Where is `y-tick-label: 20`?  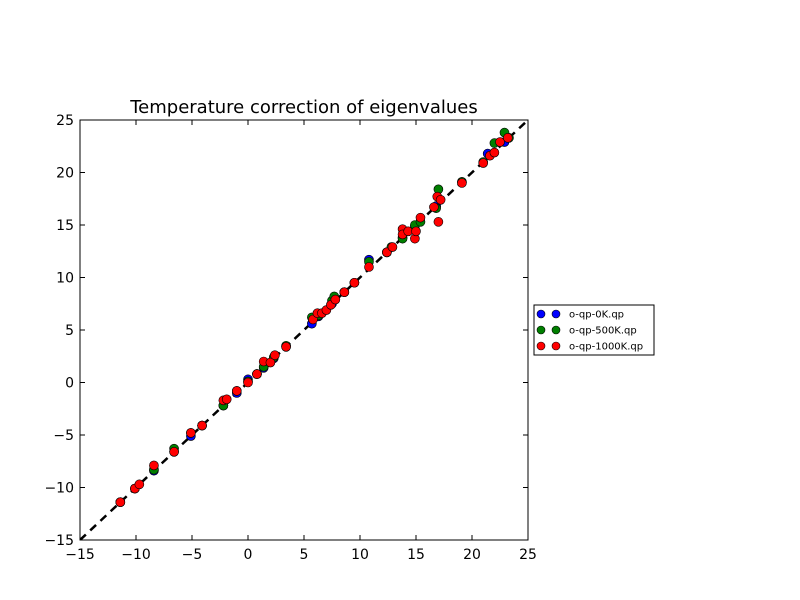 y-tick-label: 20 is located at coordinates (65, 174).